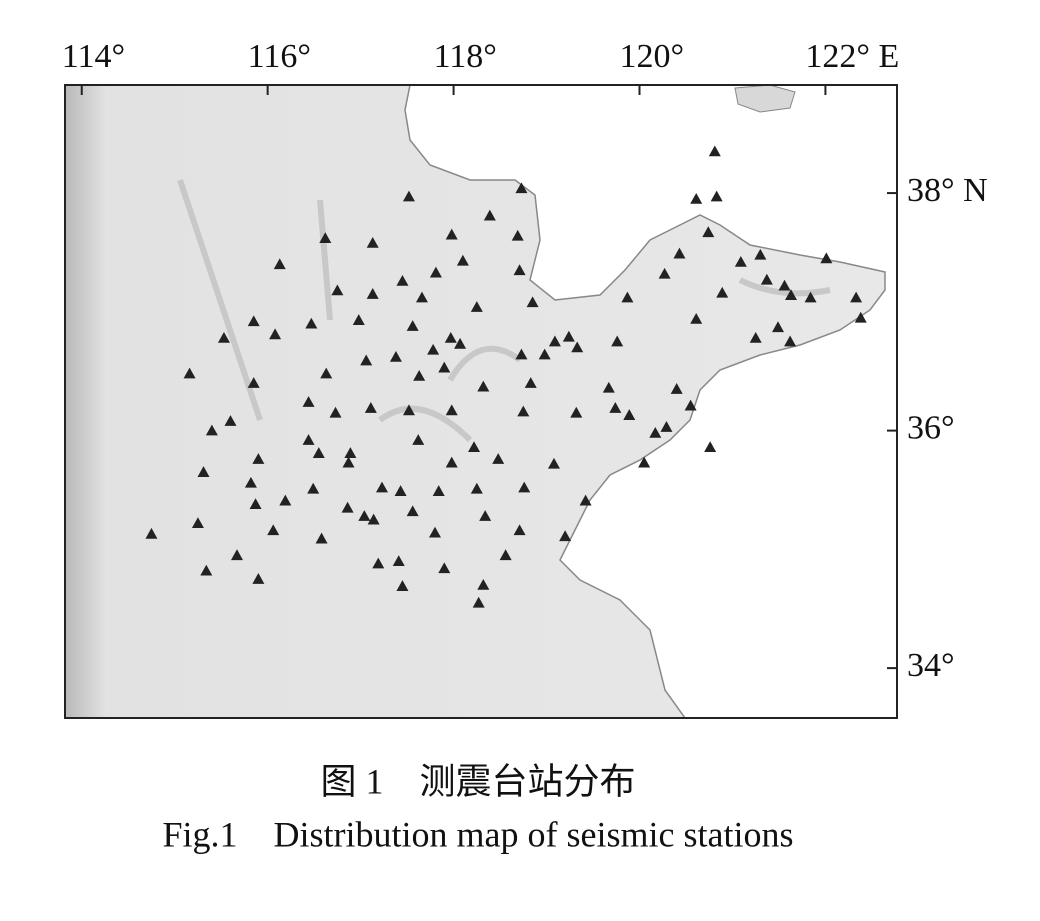  I want to click on x-tick-label: 120°, so click(651, 56).